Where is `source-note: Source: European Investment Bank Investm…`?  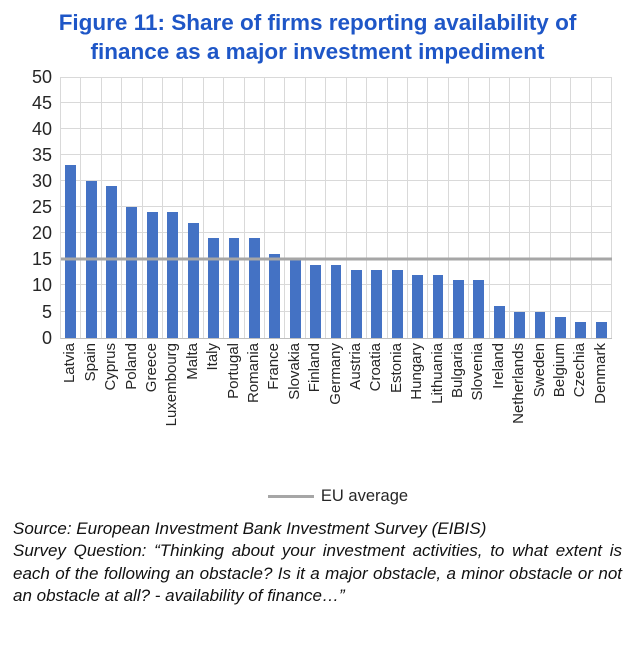
source-note: Source: European Investment Bank Investm… is located at coordinates (250, 528).